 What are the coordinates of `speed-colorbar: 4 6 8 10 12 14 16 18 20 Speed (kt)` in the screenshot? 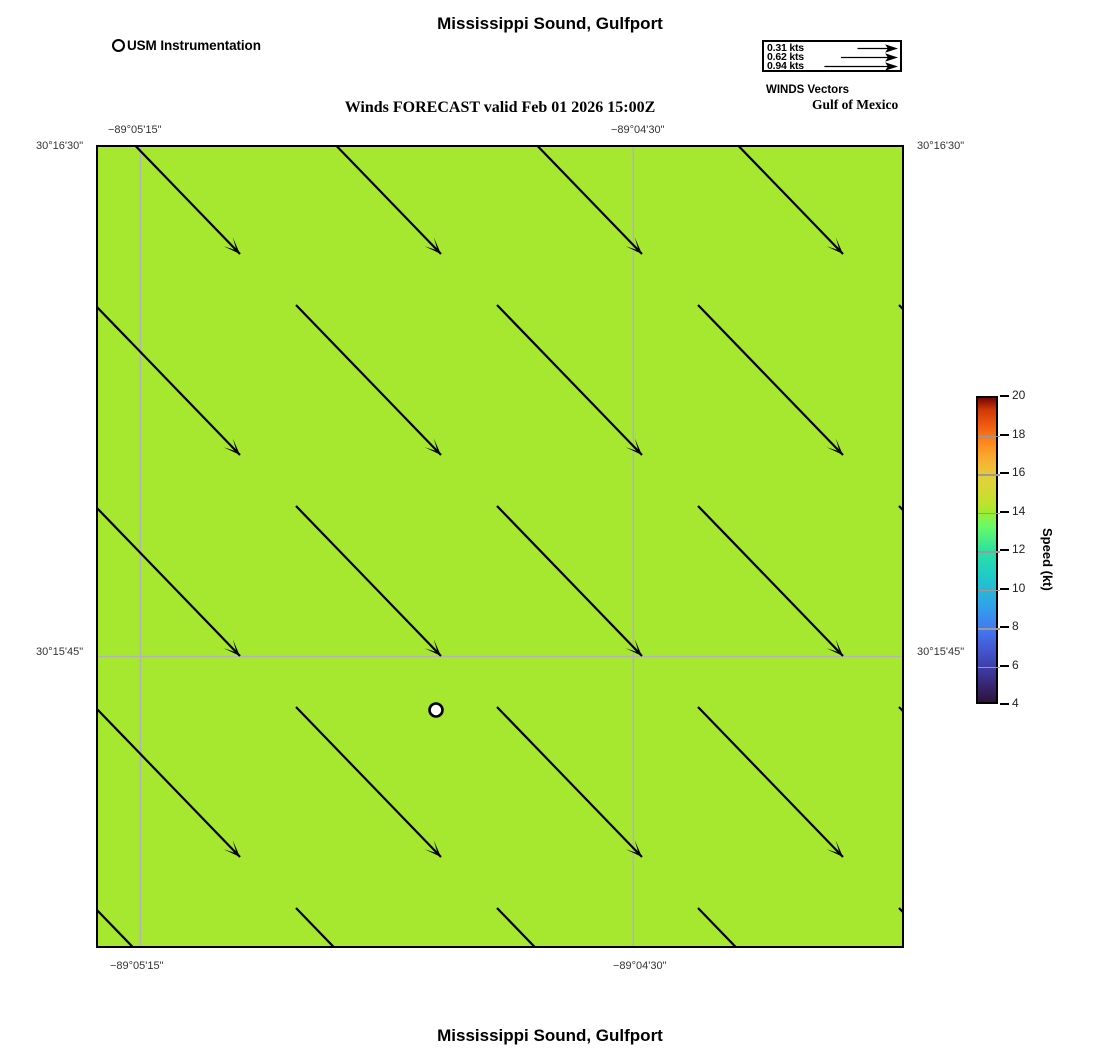 It's located at (1015, 549).